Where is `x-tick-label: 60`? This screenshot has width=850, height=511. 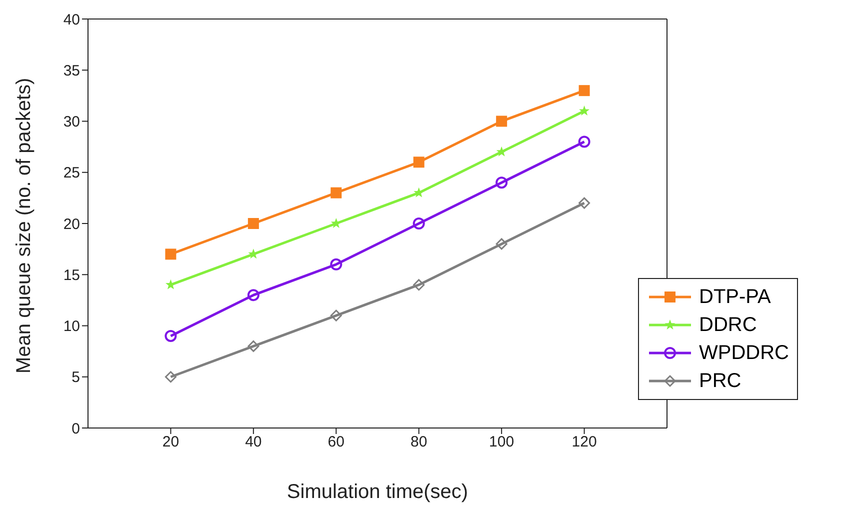 x-tick-label: 60 is located at coordinates (336, 442).